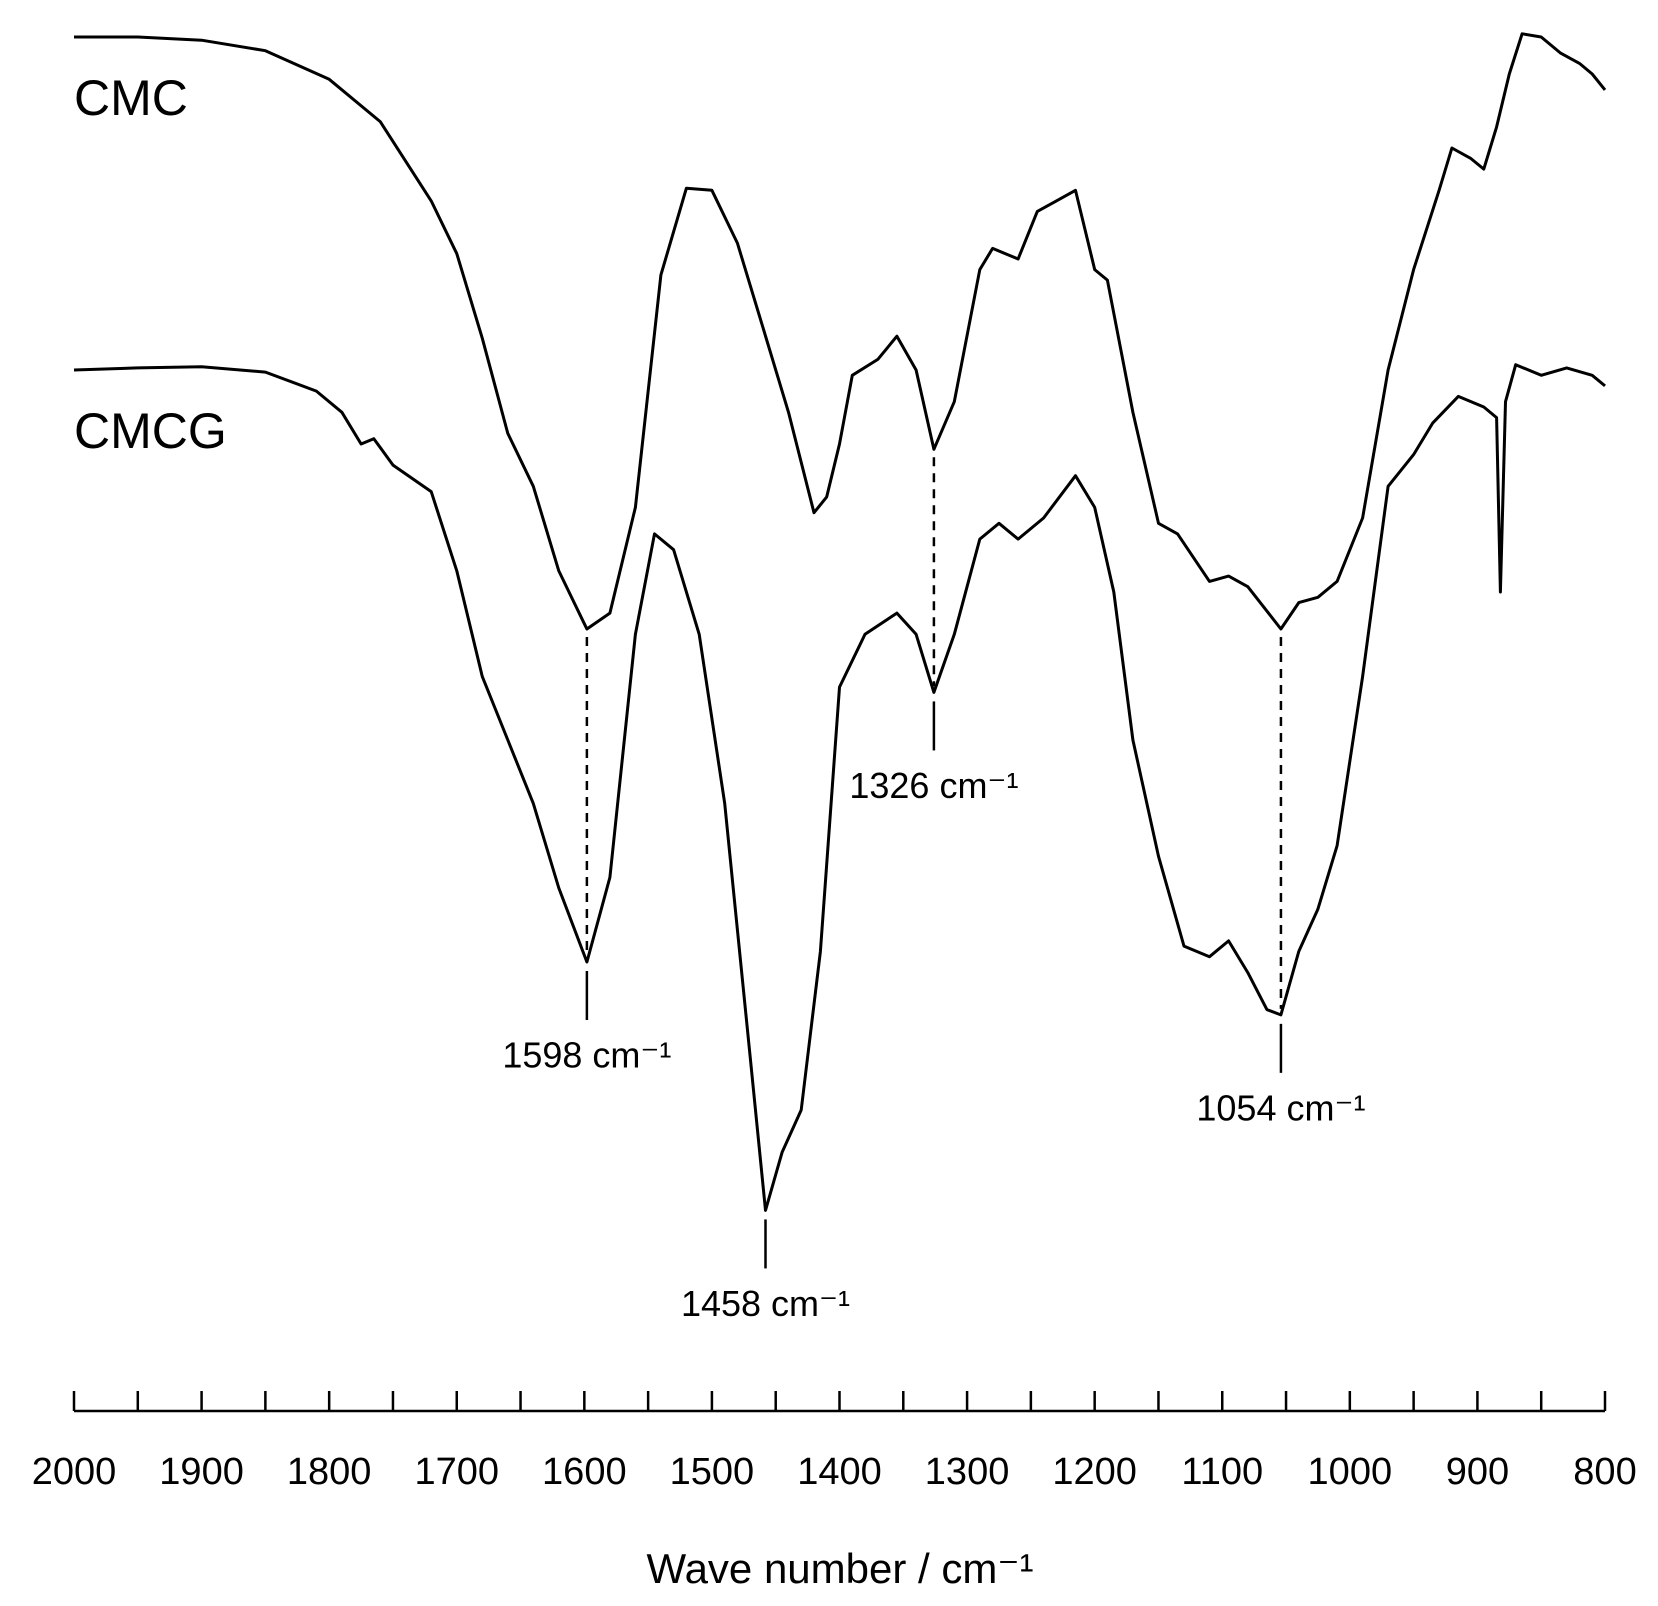 Image resolution: width=1658 pixels, height=1606 pixels. I want to click on annotation-label: 1054 cm⁻¹, so click(1280, 1107).